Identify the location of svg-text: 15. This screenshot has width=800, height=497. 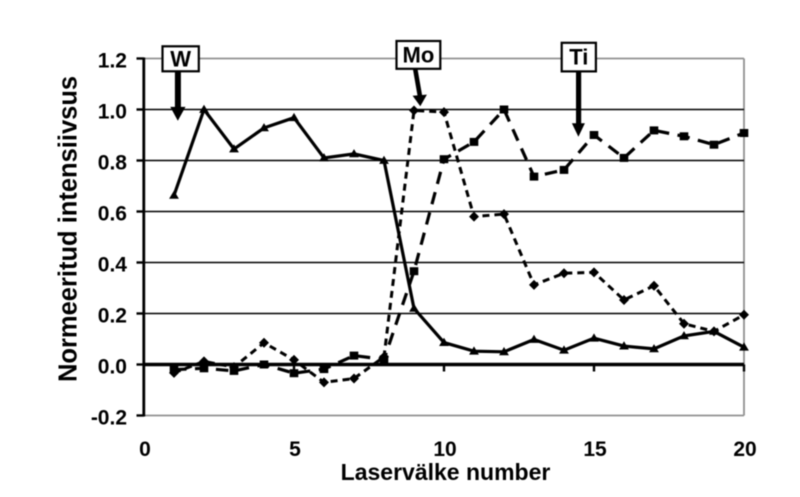
(595, 449).